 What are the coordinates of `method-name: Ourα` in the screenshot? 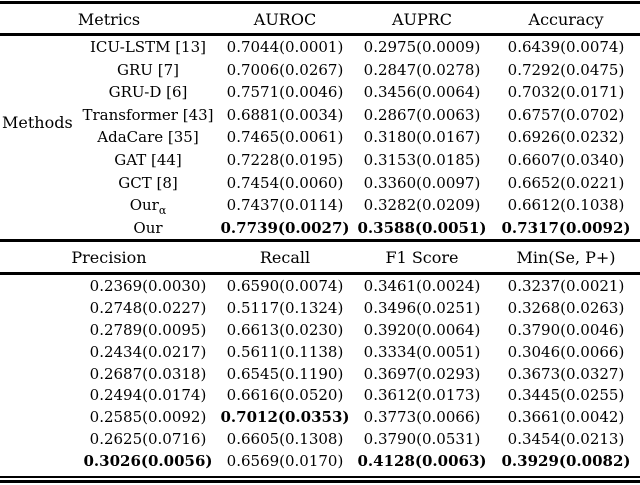 It's located at (140, 205).